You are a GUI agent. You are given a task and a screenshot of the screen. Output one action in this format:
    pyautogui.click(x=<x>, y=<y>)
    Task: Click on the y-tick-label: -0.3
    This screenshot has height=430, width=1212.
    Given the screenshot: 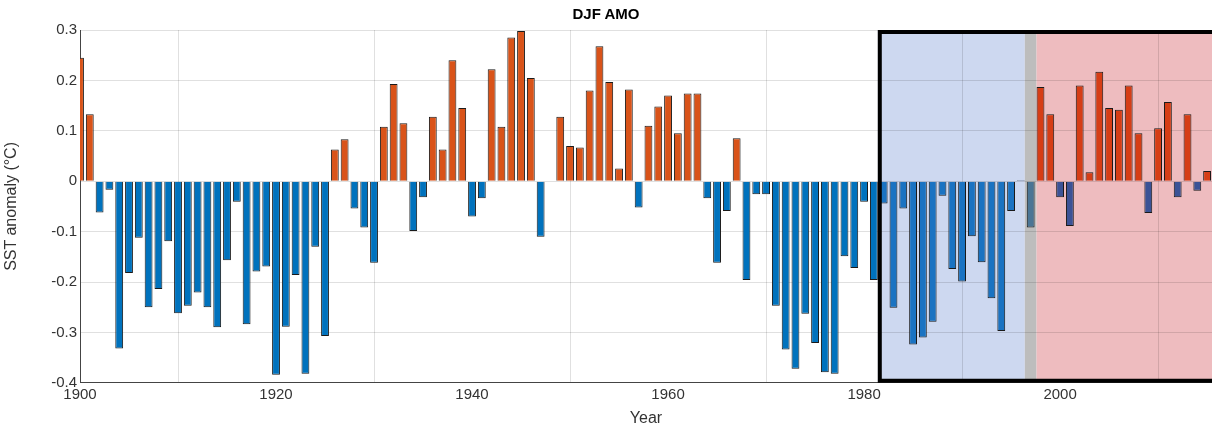 What is the action you would take?
    pyautogui.click(x=64, y=331)
    